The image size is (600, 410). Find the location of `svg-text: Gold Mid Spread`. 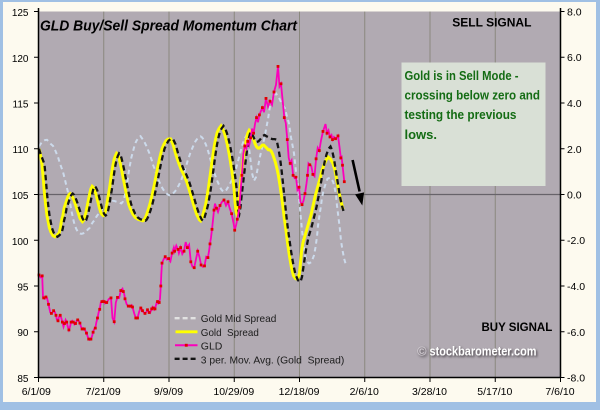

svg-text: Gold Mid Spread is located at coordinates (239, 319).